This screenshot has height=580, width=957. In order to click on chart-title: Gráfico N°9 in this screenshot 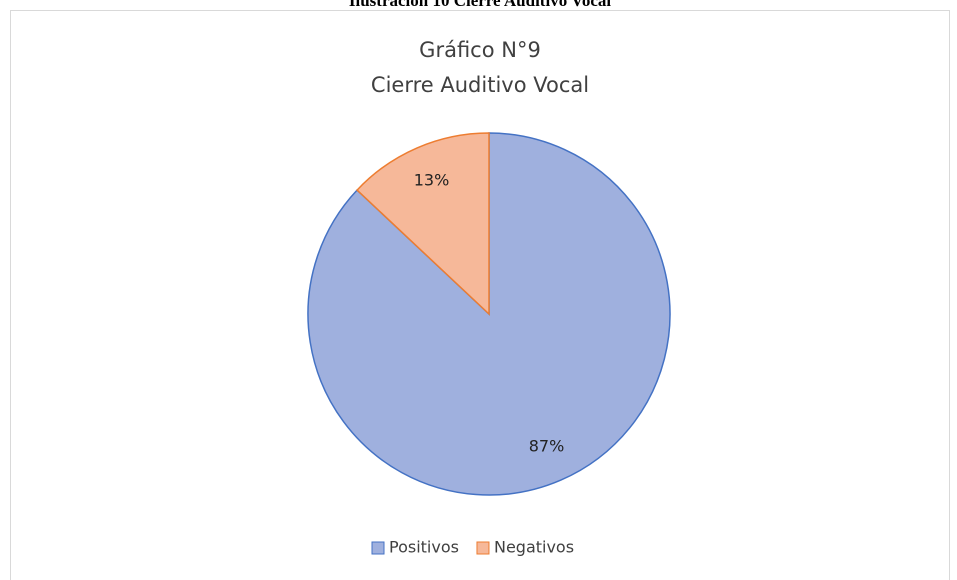, I will do `click(480, 50)`.